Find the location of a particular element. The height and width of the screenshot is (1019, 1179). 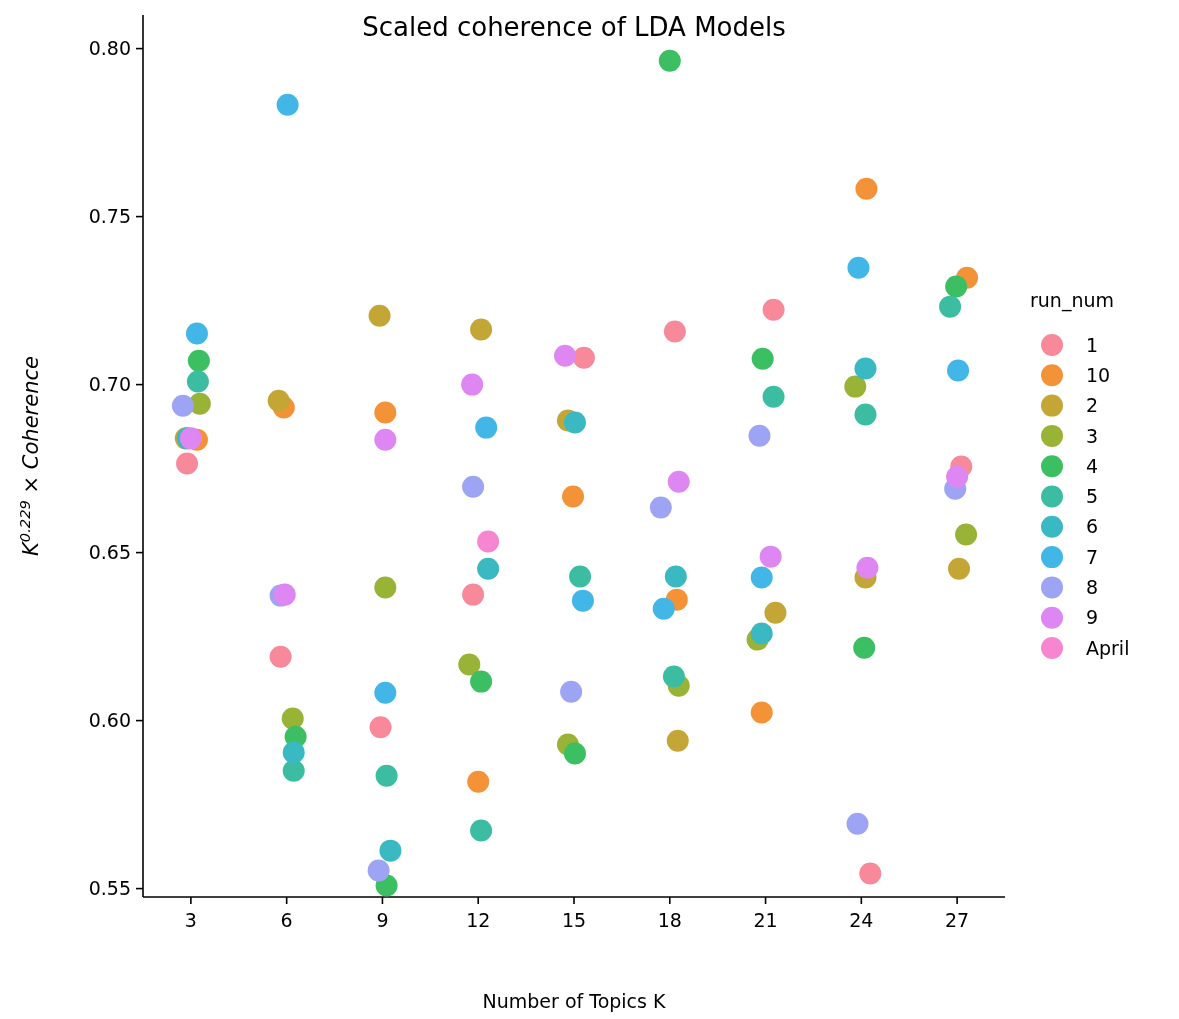

legend-label: 3 is located at coordinates (1092, 435).